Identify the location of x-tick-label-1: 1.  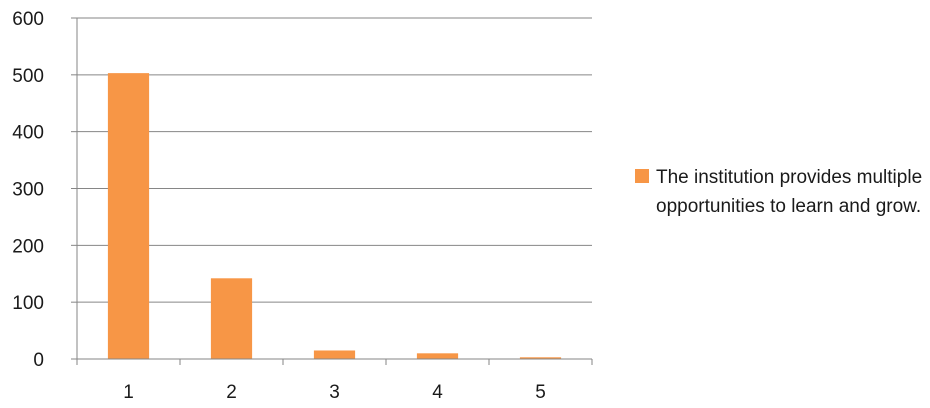
(128, 392).